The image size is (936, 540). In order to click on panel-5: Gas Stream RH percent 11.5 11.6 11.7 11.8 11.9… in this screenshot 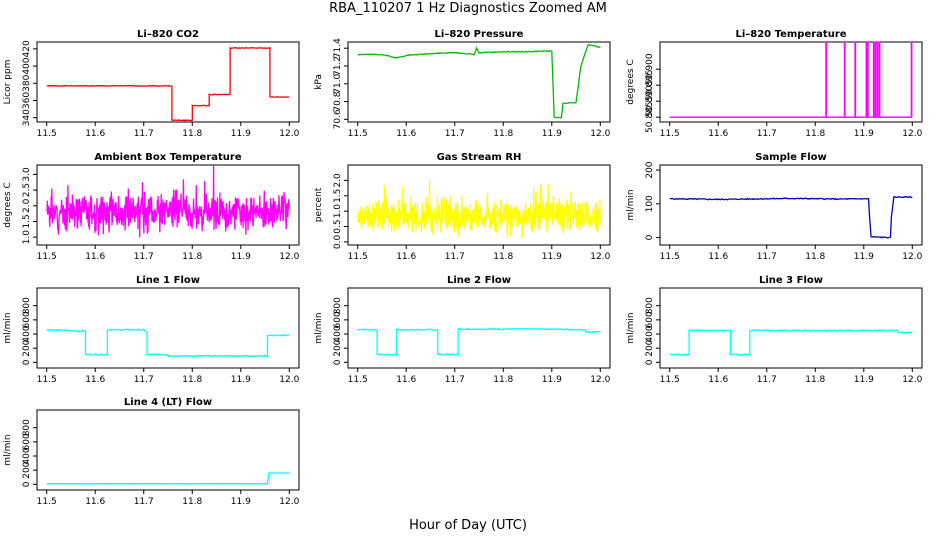, I will do `click(462, 207)`.